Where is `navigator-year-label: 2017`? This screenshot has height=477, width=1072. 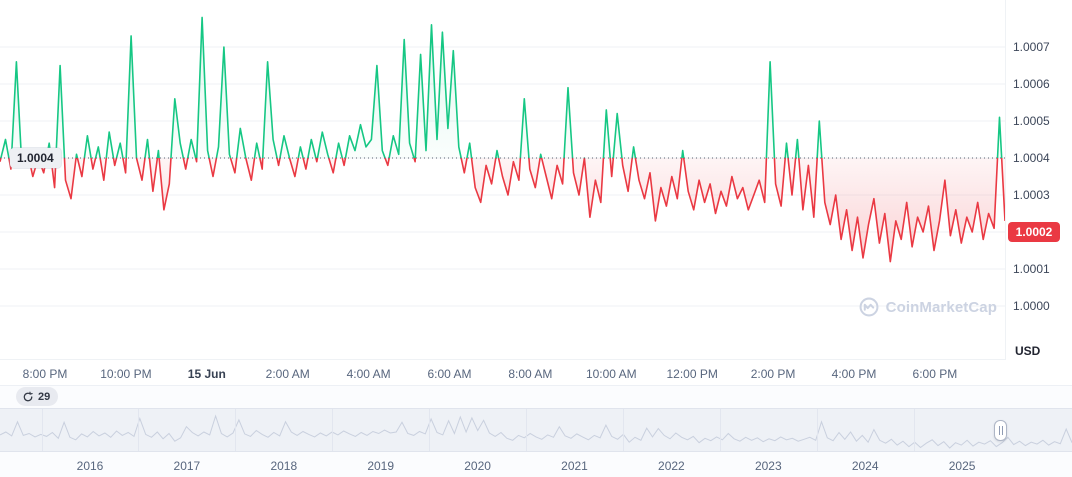
navigator-year-label: 2017 is located at coordinates (187, 466).